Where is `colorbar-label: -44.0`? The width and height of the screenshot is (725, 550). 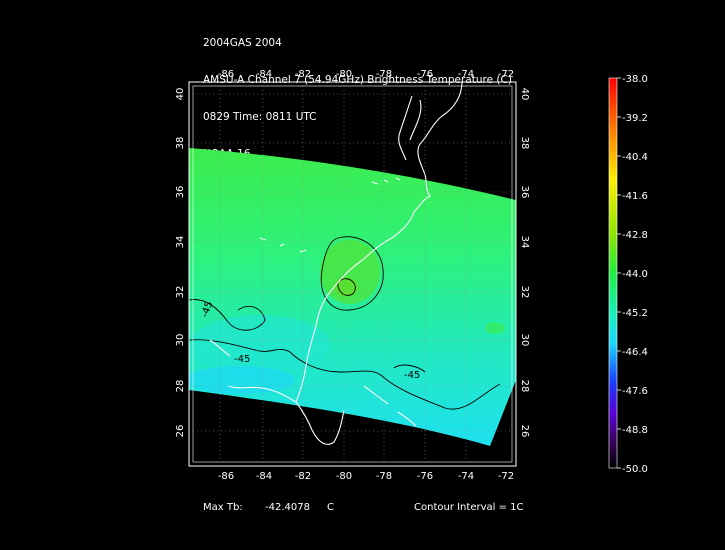
colorbar-label: -44.0 is located at coordinates (635, 274).